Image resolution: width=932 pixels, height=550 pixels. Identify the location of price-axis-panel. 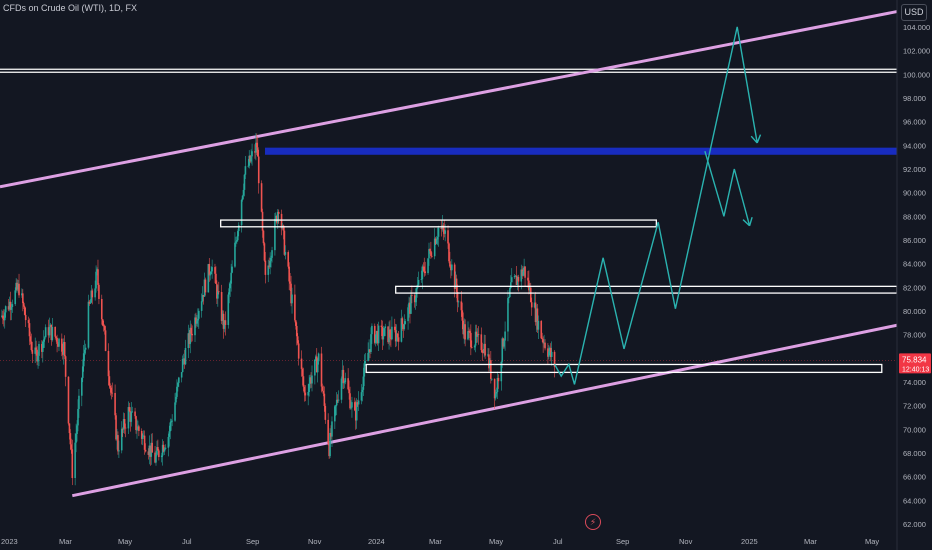
(914, 275).